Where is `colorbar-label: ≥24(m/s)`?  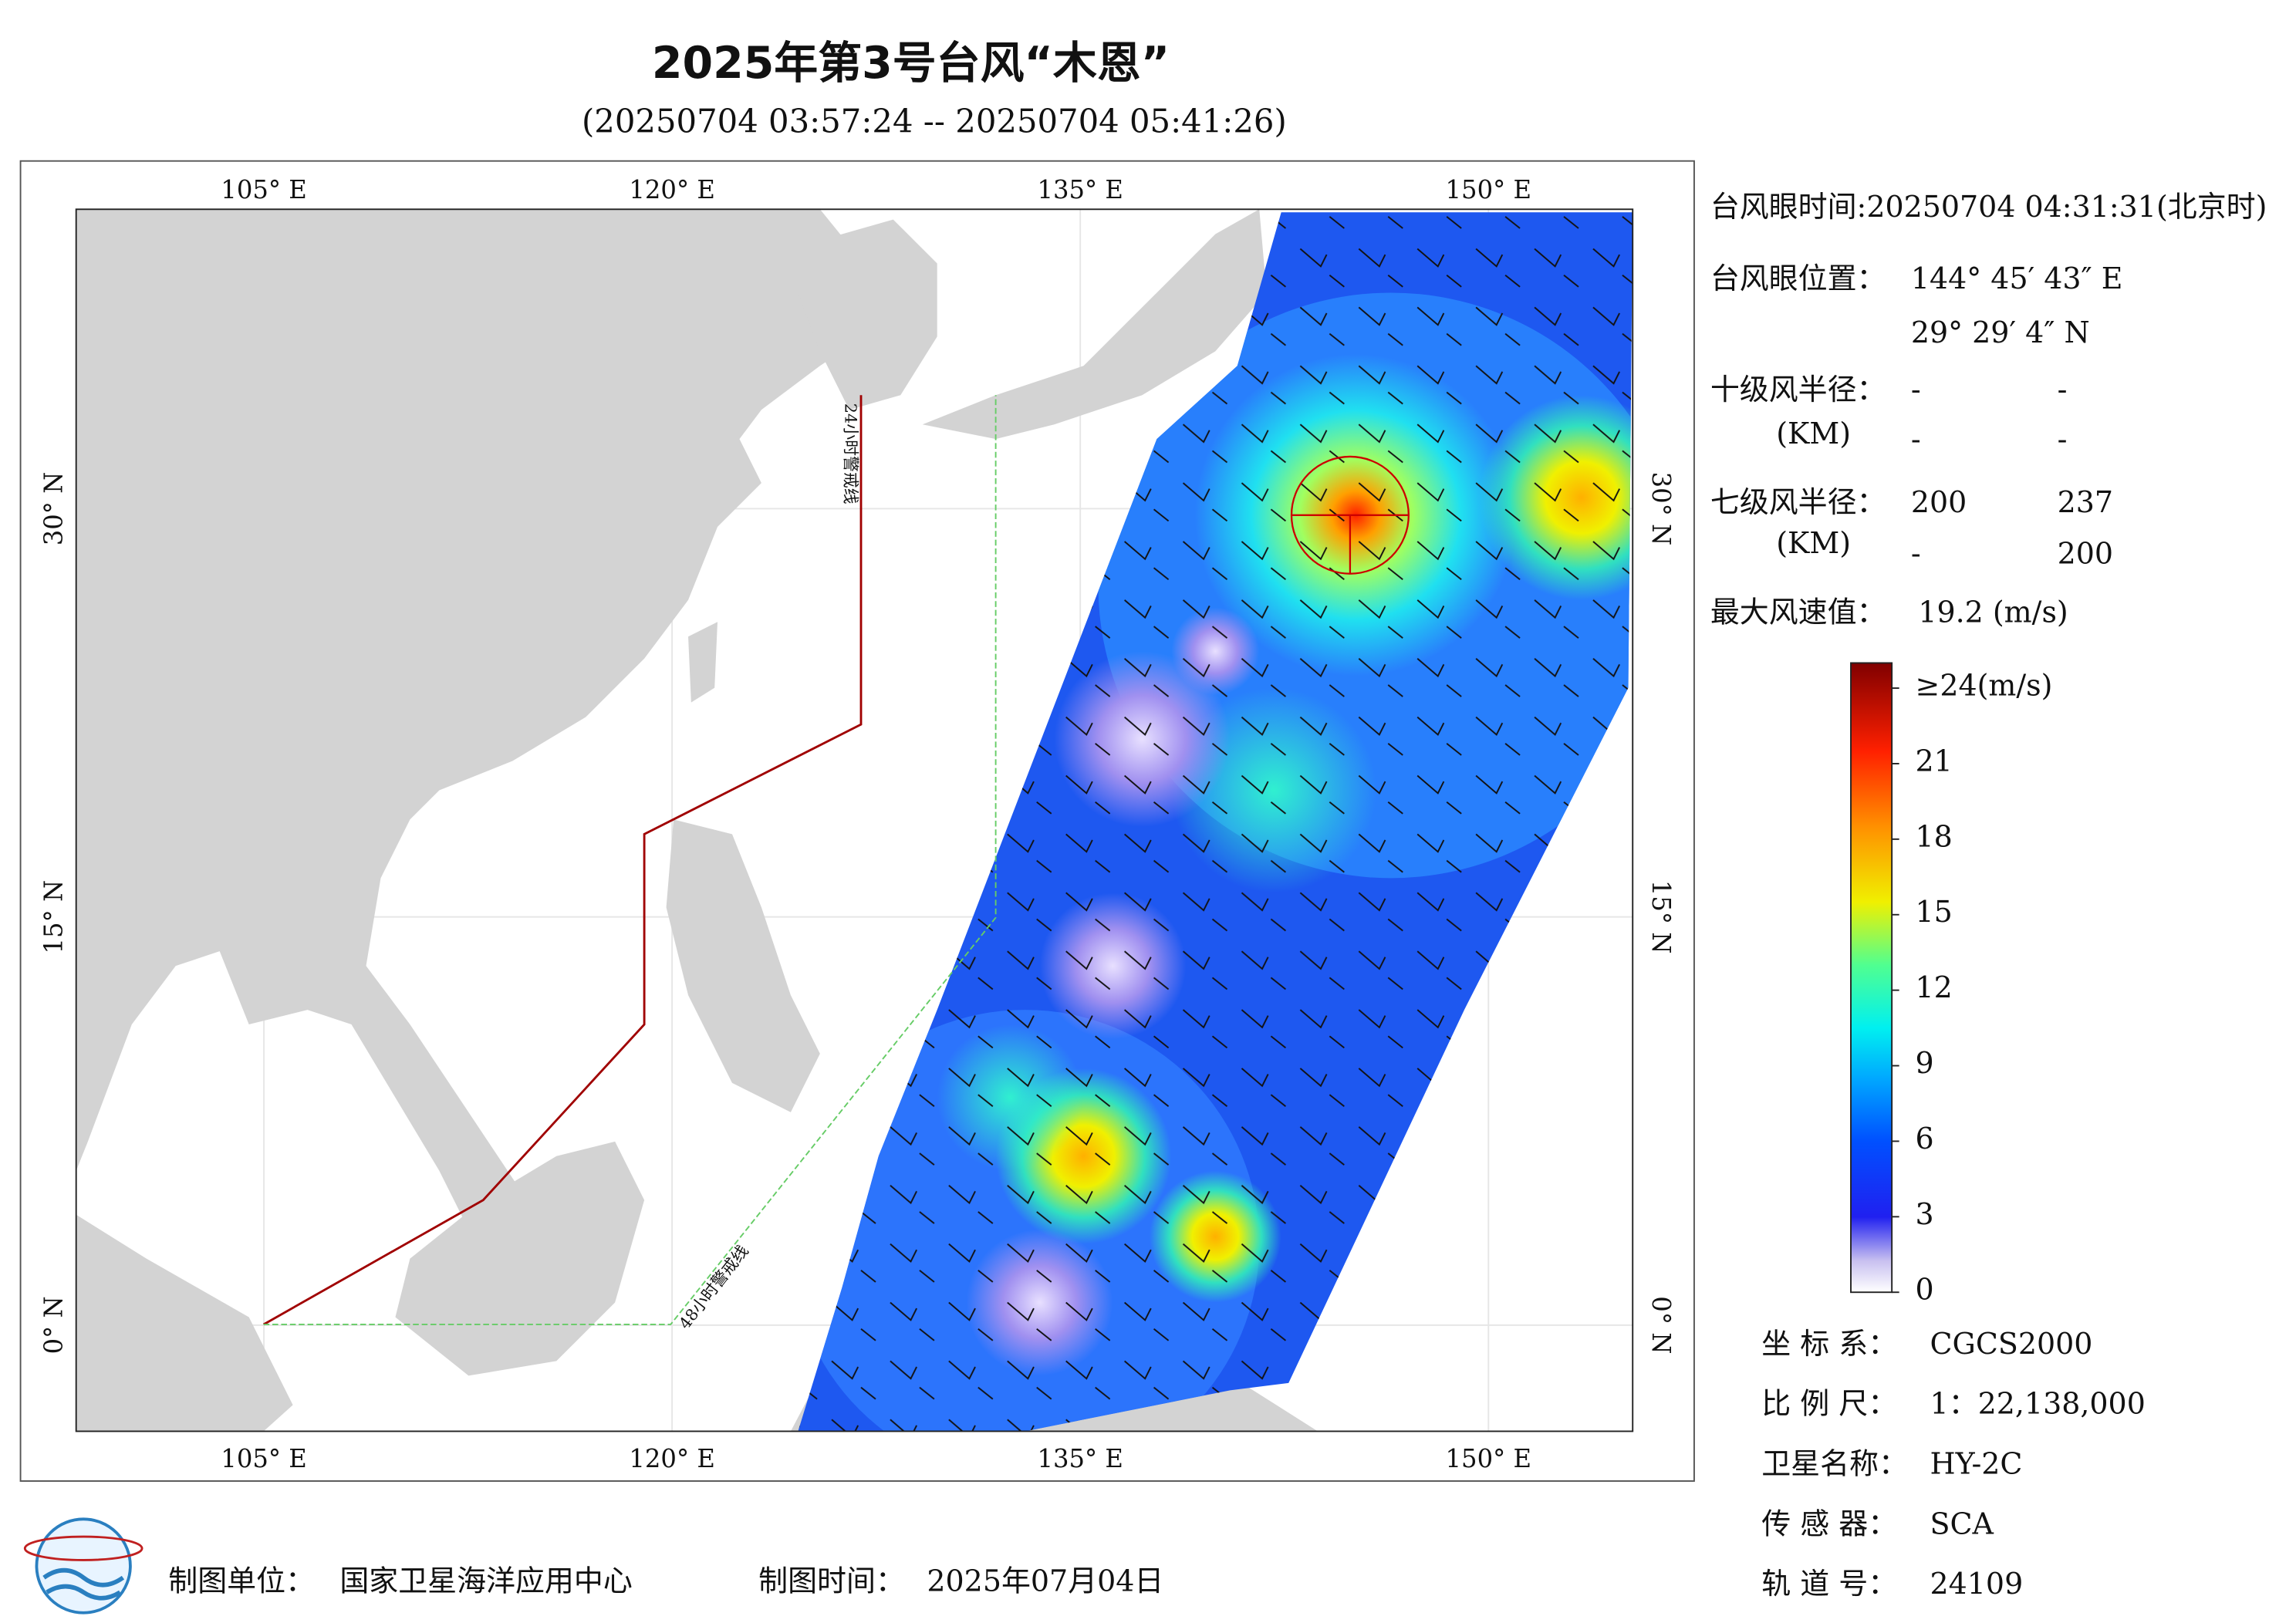 colorbar-label: ≥24(m/s) is located at coordinates (1985, 686).